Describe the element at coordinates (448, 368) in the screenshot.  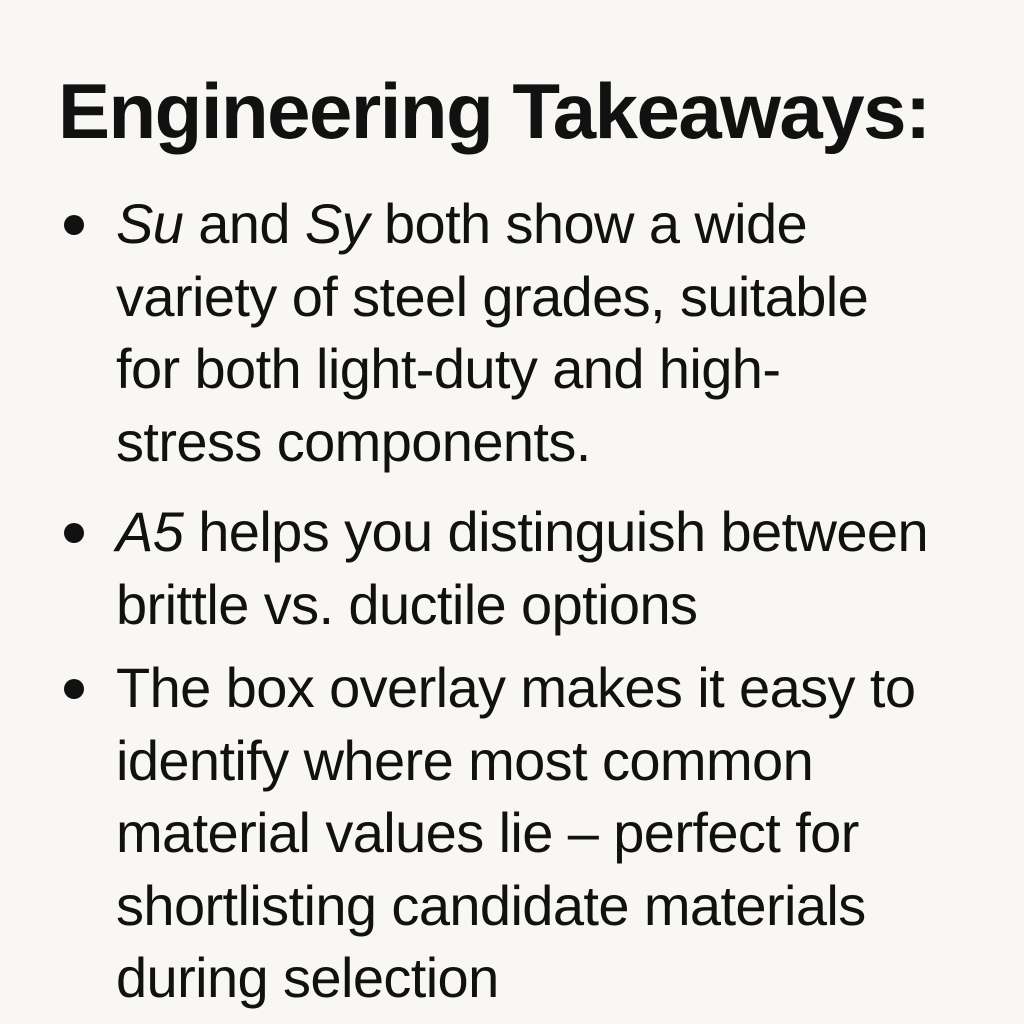
I see `bullet-line: for both light-duty and high-` at that location.